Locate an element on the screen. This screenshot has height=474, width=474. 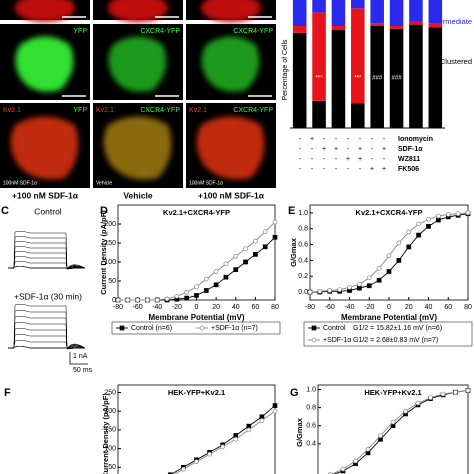
panel-letter: G is located at coordinates (294, 393).